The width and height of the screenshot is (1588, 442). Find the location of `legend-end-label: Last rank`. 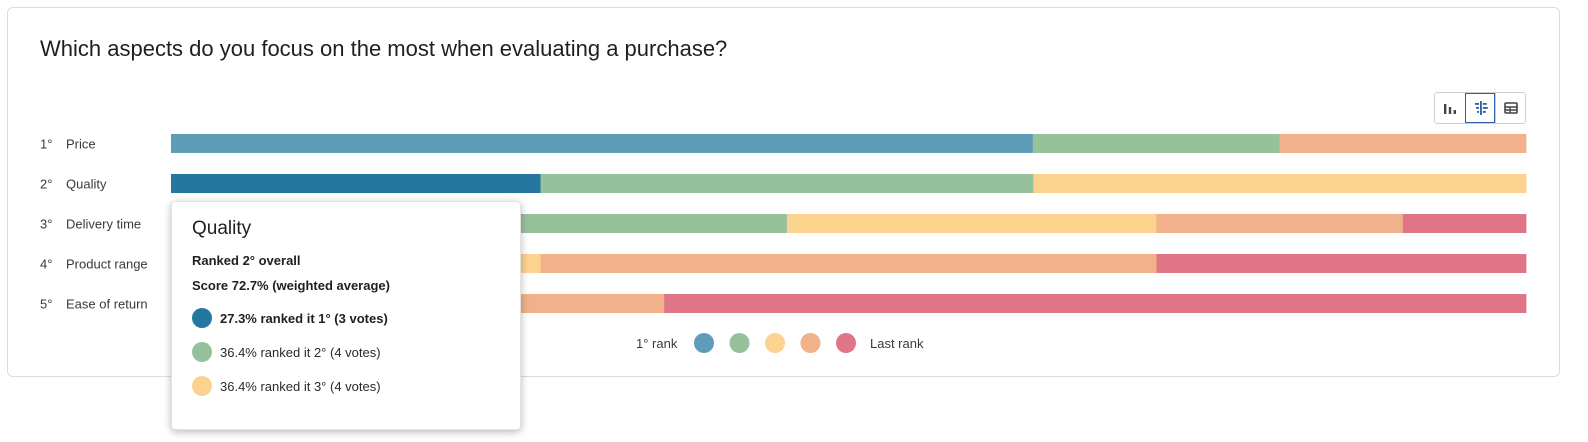

legend-end-label: Last rank is located at coordinates (897, 343).